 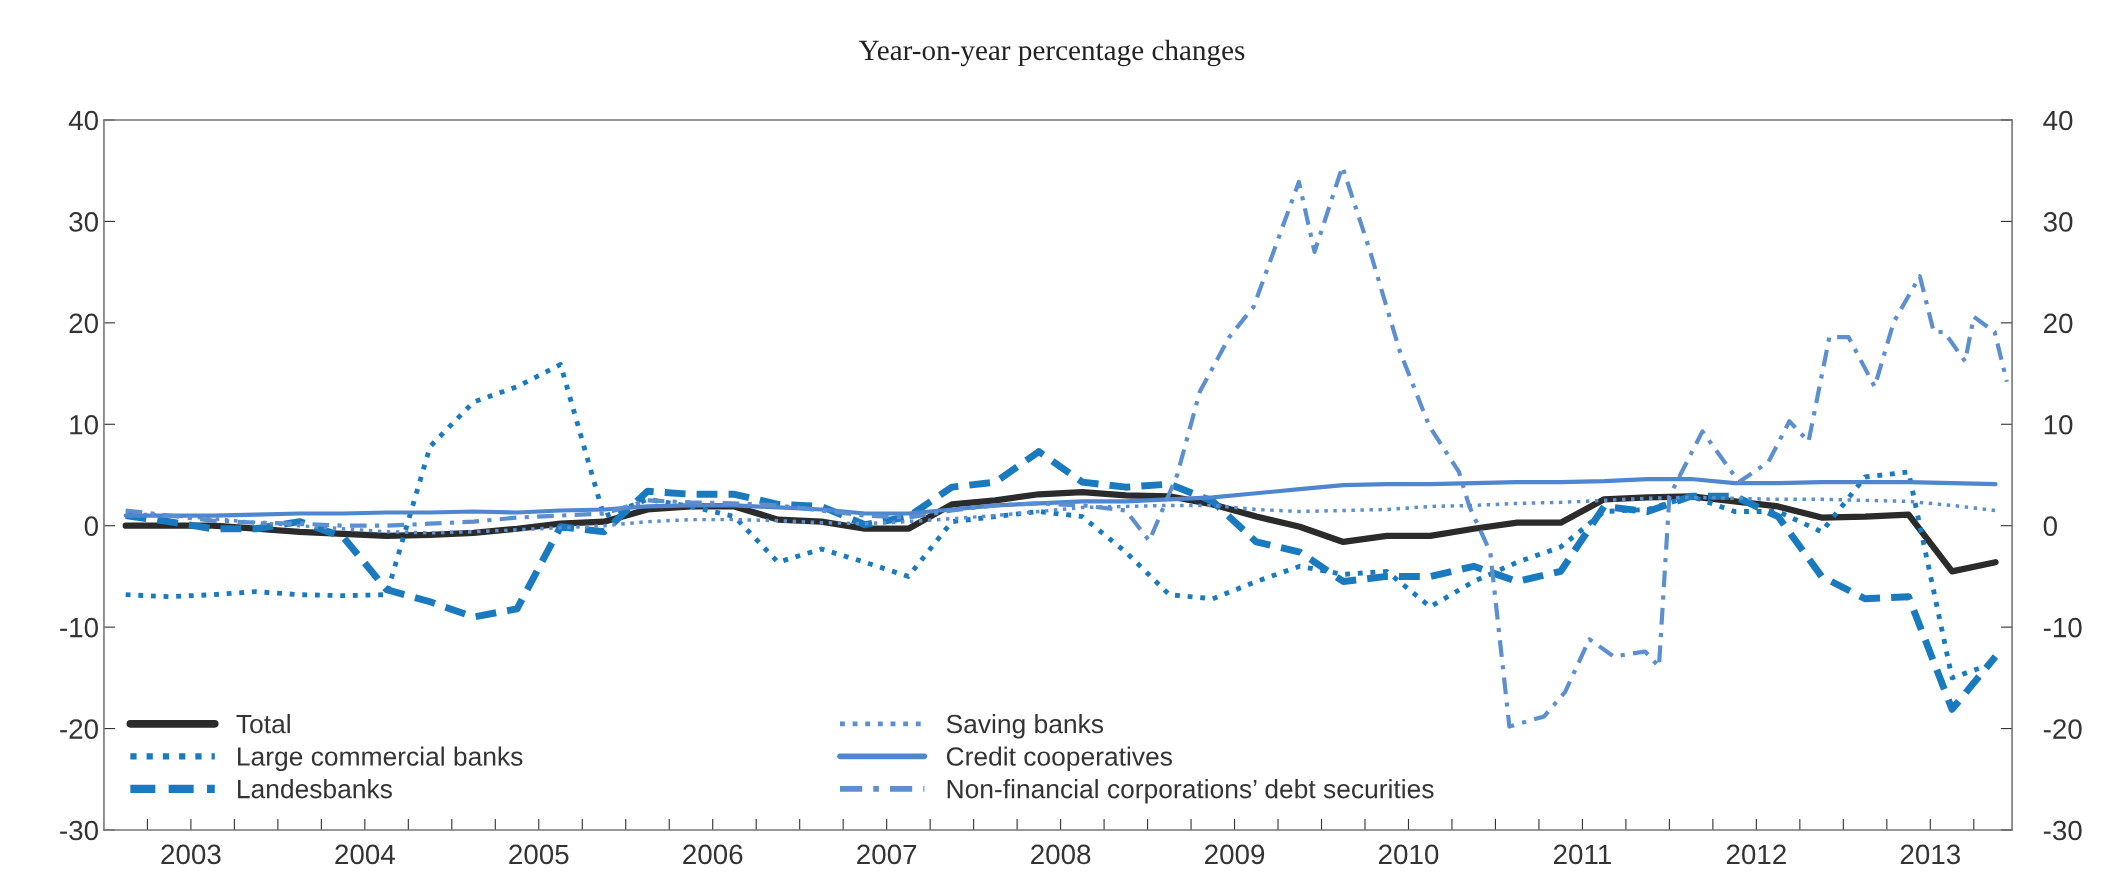 I want to click on legend-label: Saving banks, so click(x=1025, y=726).